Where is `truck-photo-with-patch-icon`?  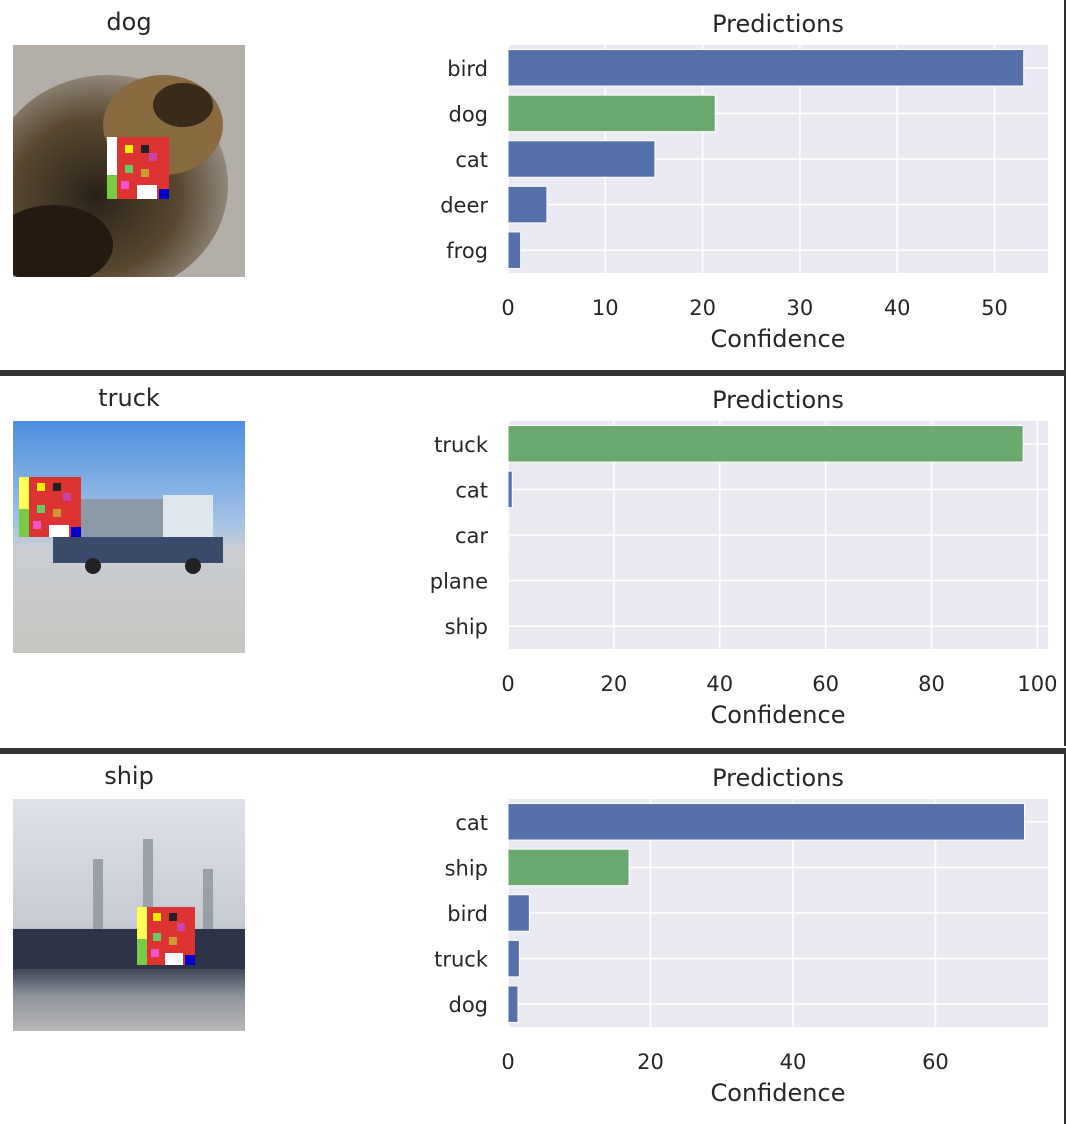 truck-photo-with-patch-icon is located at coordinates (129, 537).